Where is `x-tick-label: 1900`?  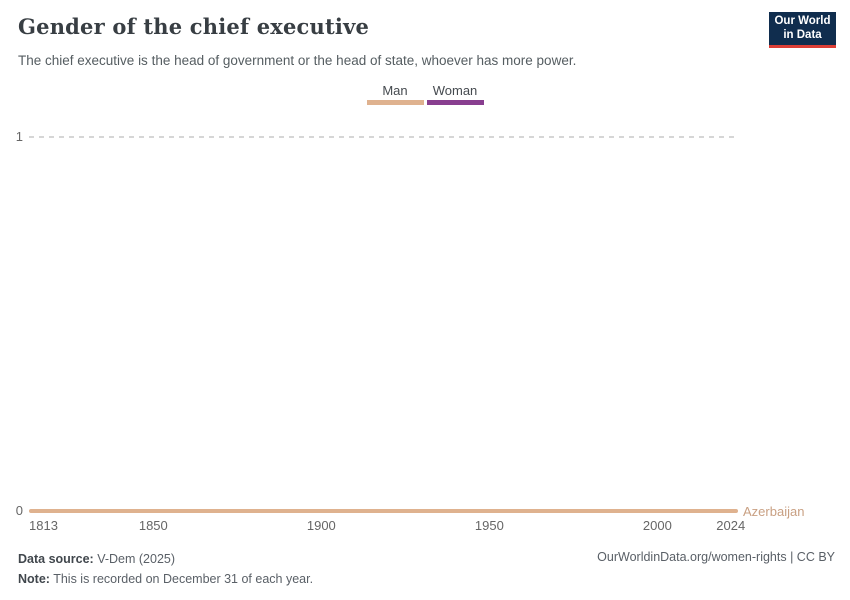 x-tick-label: 1900 is located at coordinates (321, 525).